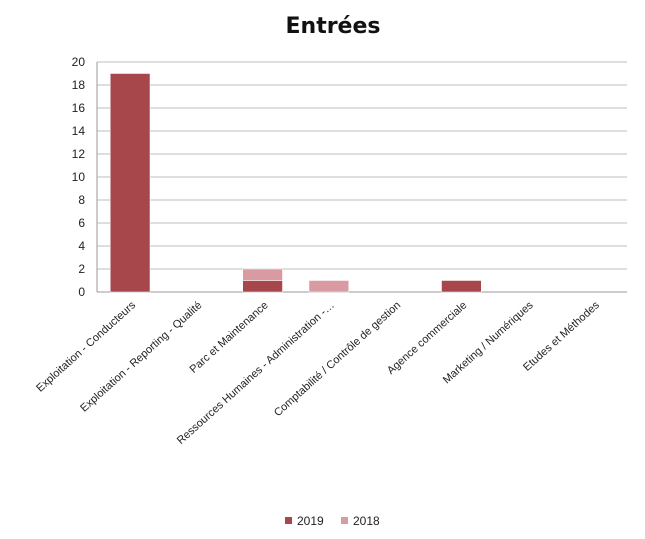 The image size is (645, 539). I want to click on legend-label: 2018, so click(366, 521).